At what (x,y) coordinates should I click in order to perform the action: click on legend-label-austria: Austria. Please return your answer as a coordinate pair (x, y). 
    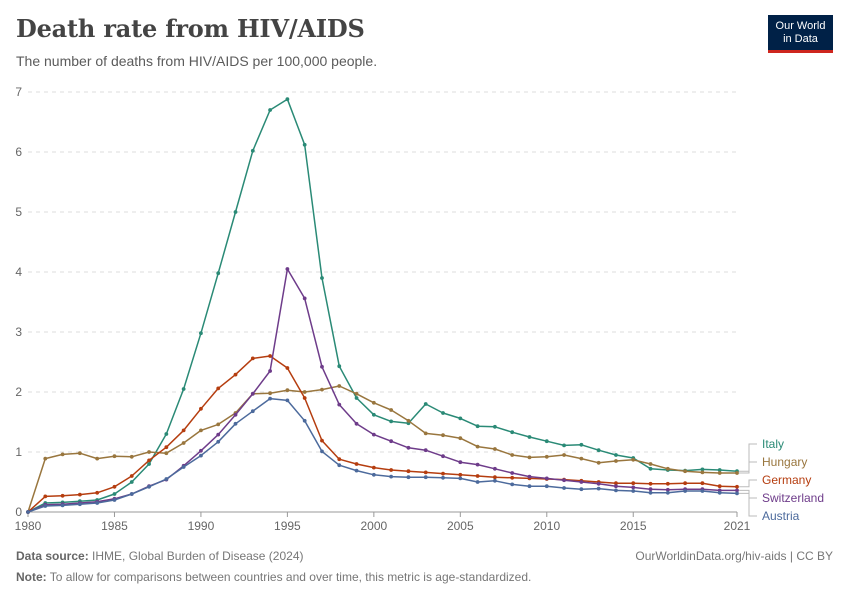
    Looking at the image, I should click on (781, 516).